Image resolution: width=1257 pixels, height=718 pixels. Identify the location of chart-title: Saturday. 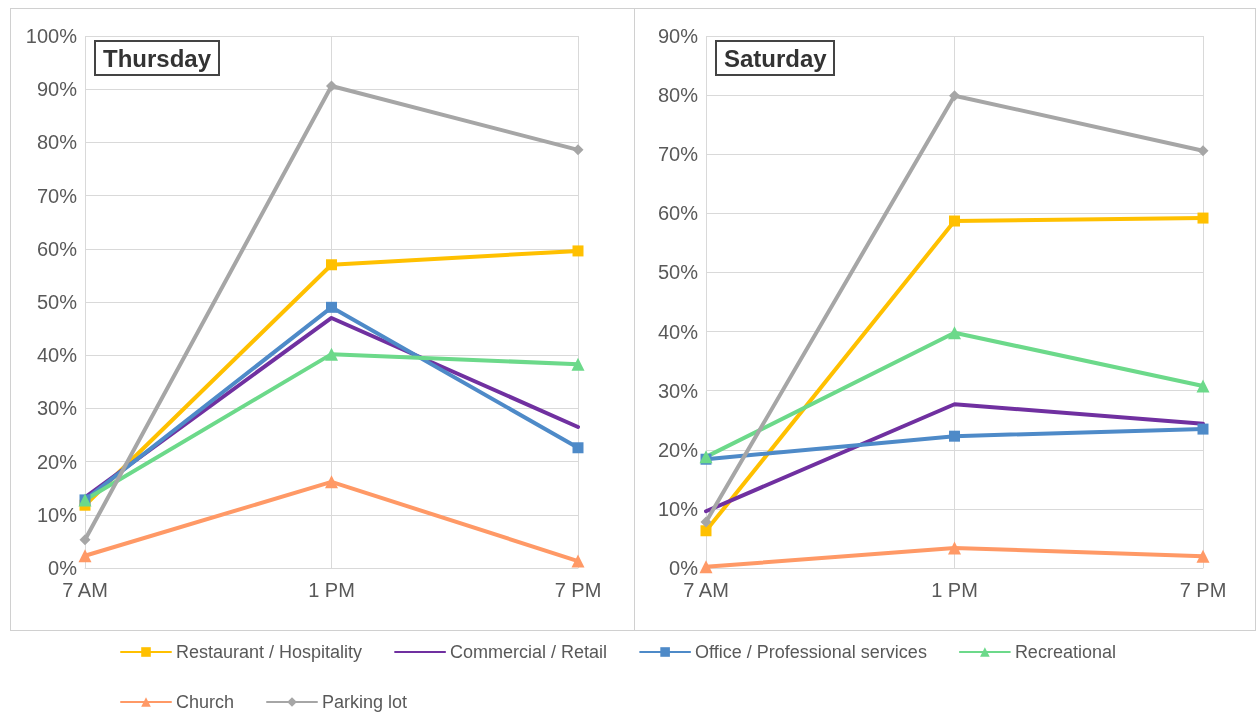
(776, 58).